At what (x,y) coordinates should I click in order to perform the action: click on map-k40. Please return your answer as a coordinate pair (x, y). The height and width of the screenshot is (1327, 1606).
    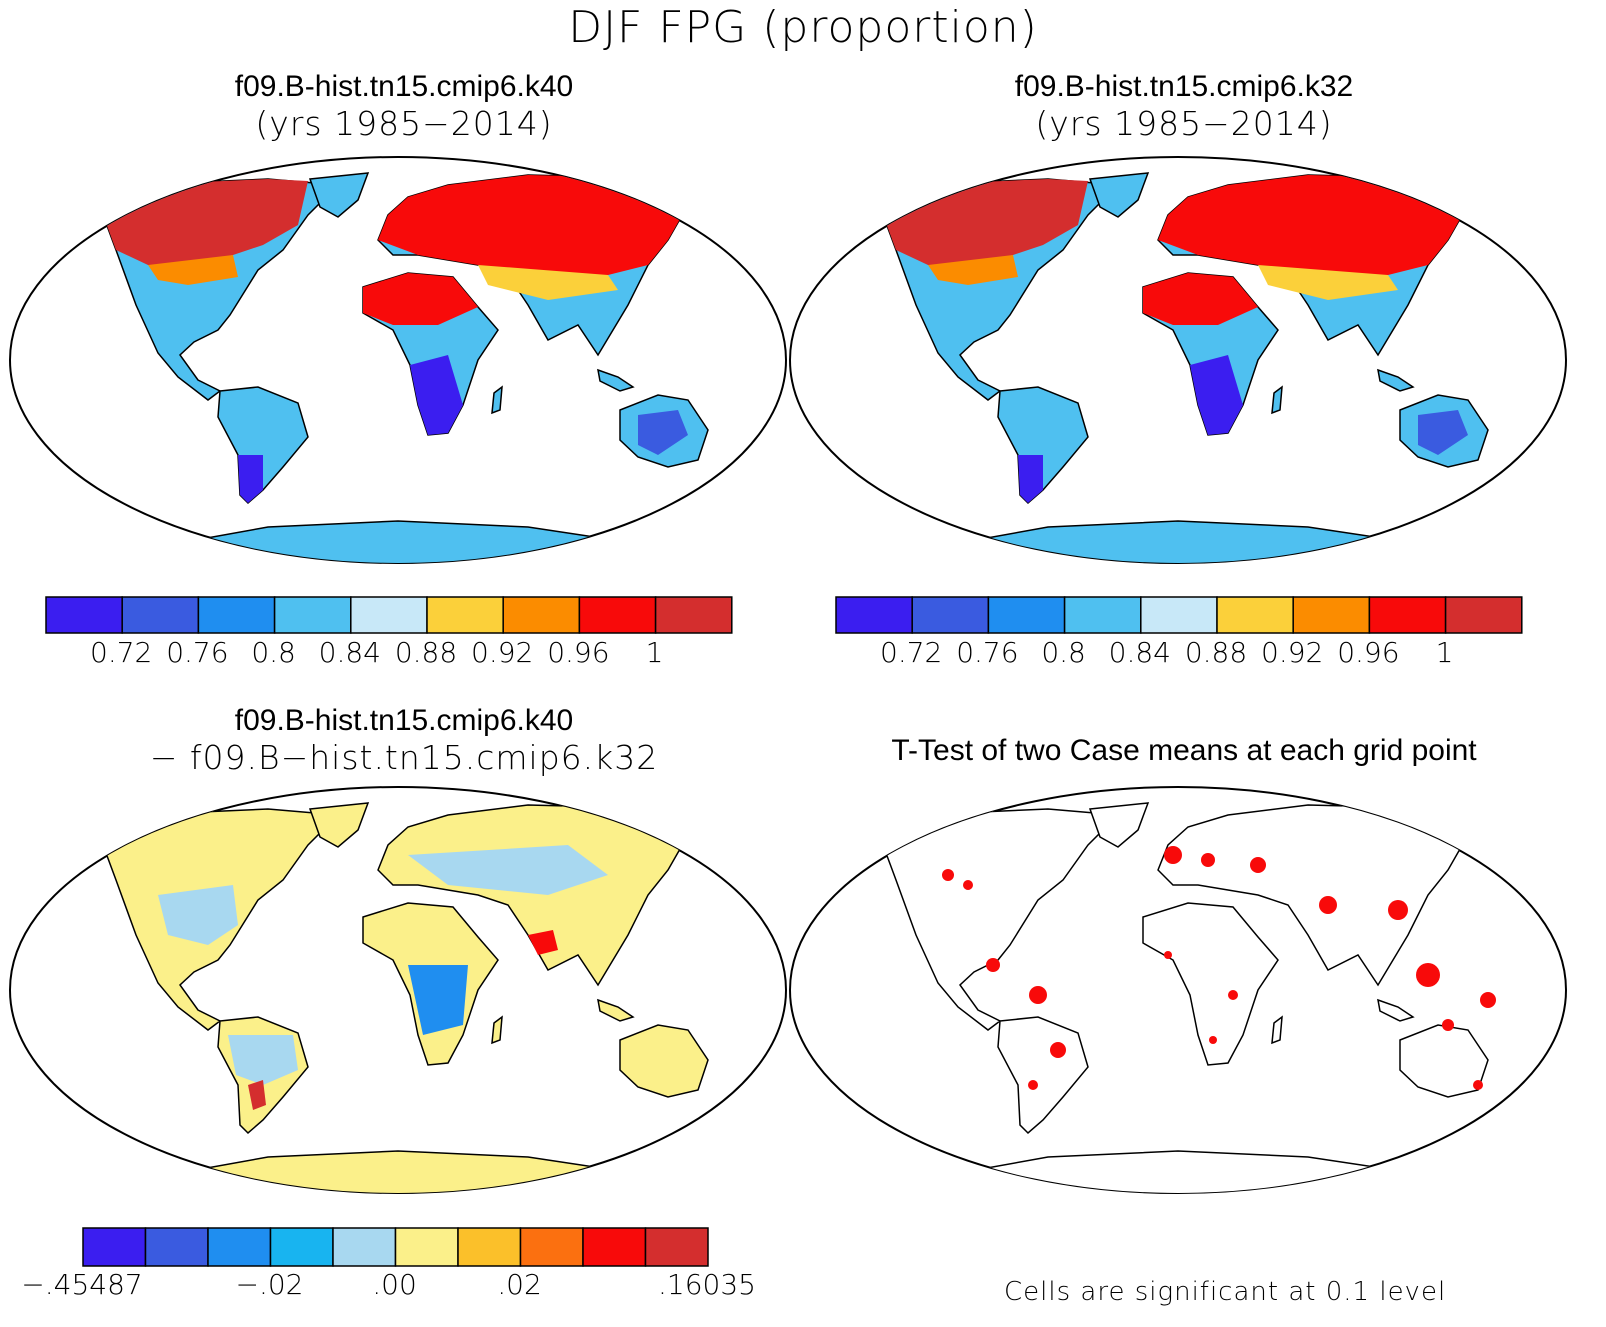
    Looking at the image, I should click on (398, 360).